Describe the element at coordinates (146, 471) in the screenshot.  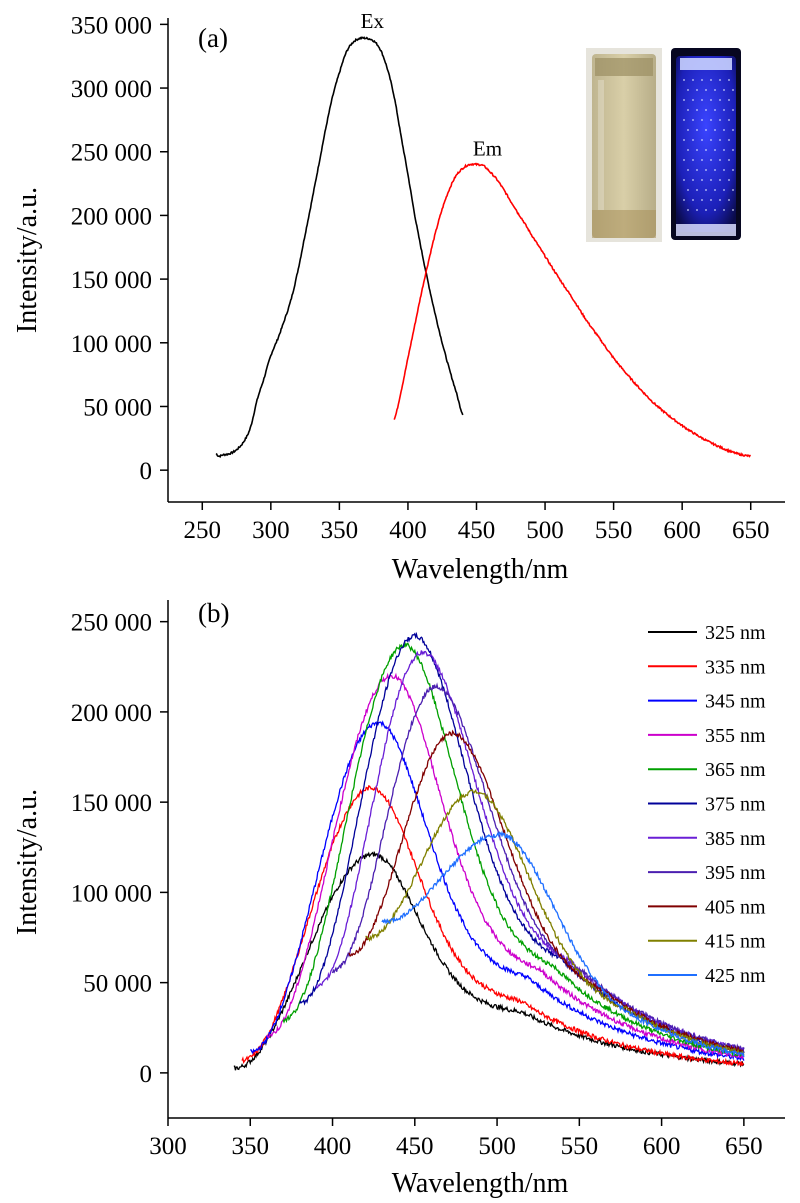
I see `a-y-tick-label: 0` at that location.